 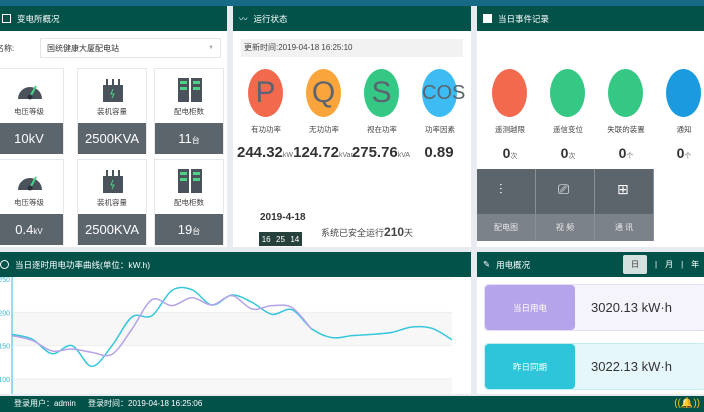 What do you see at coordinates (683, 93) in the screenshot?
I see `speaker-icon` at bounding box center [683, 93].